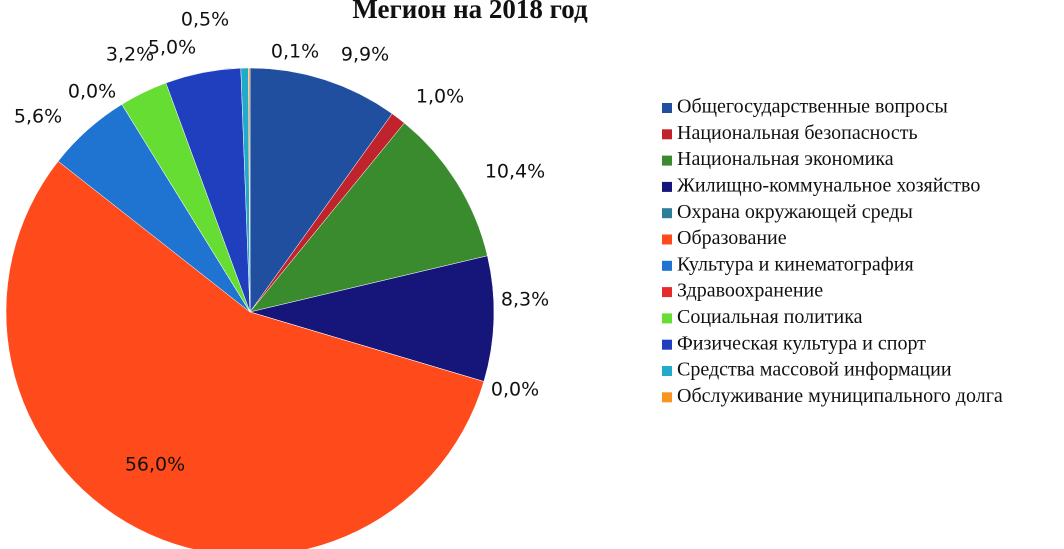 This screenshot has height=549, width=1064. I want to click on chart-title: Мегион на 2018 год, so click(470, 12).